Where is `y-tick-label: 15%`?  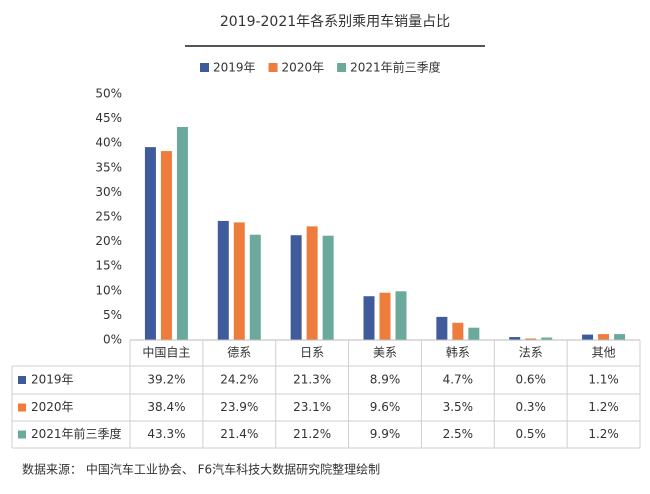
y-tick-label: 15% is located at coordinates (108, 266).